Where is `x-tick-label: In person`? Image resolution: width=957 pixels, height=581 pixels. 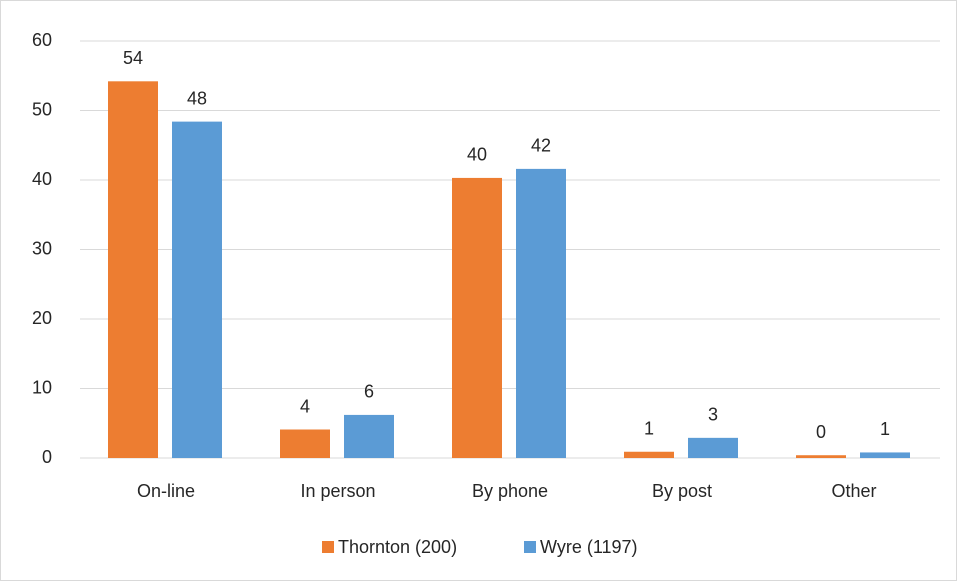 x-tick-label: In person is located at coordinates (337, 491).